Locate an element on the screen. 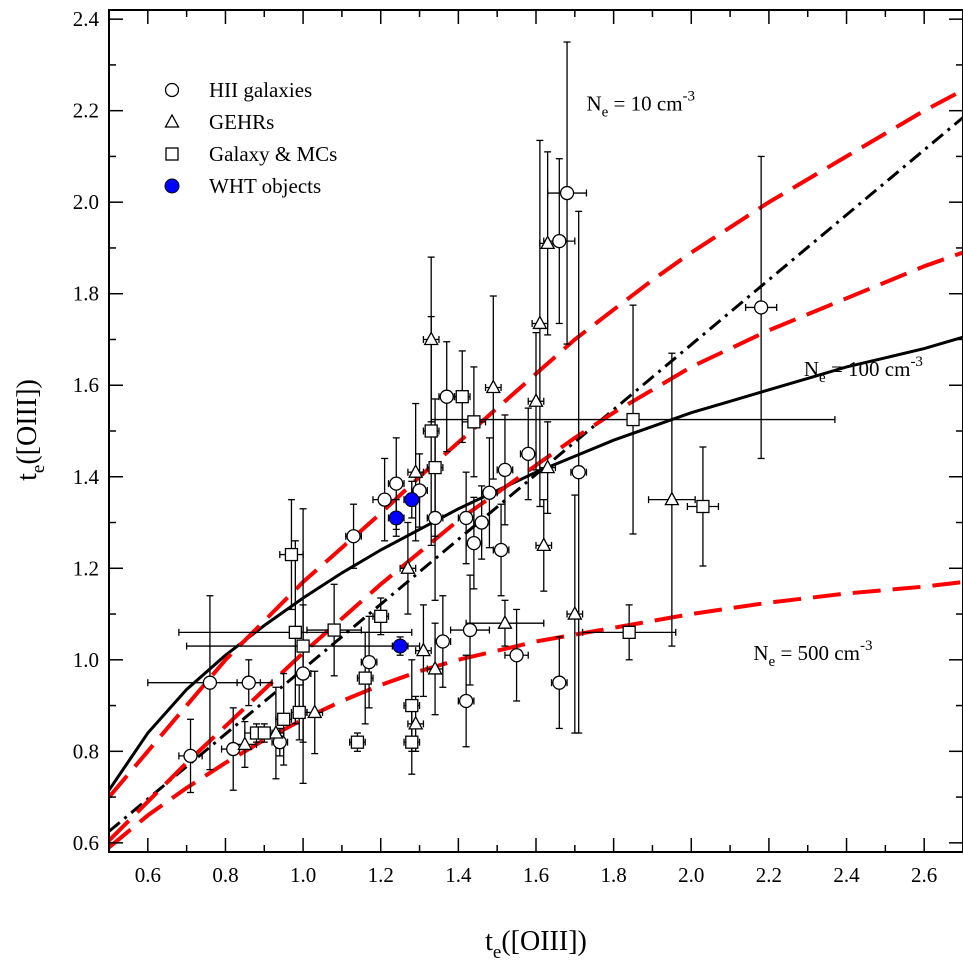  density-label: Ne = 100 cm-3 is located at coordinates (863, 370).